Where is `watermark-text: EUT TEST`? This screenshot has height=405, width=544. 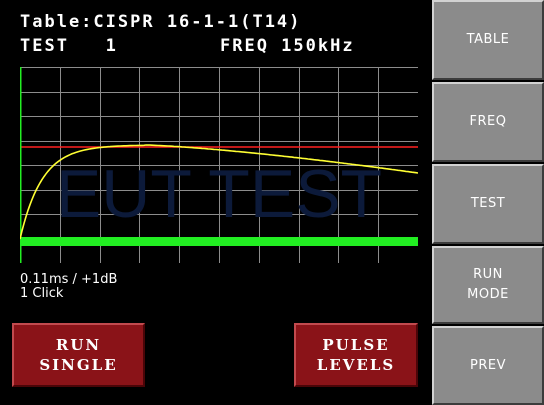 watermark-text: EUT TEST is located at coordinates (219, 194).